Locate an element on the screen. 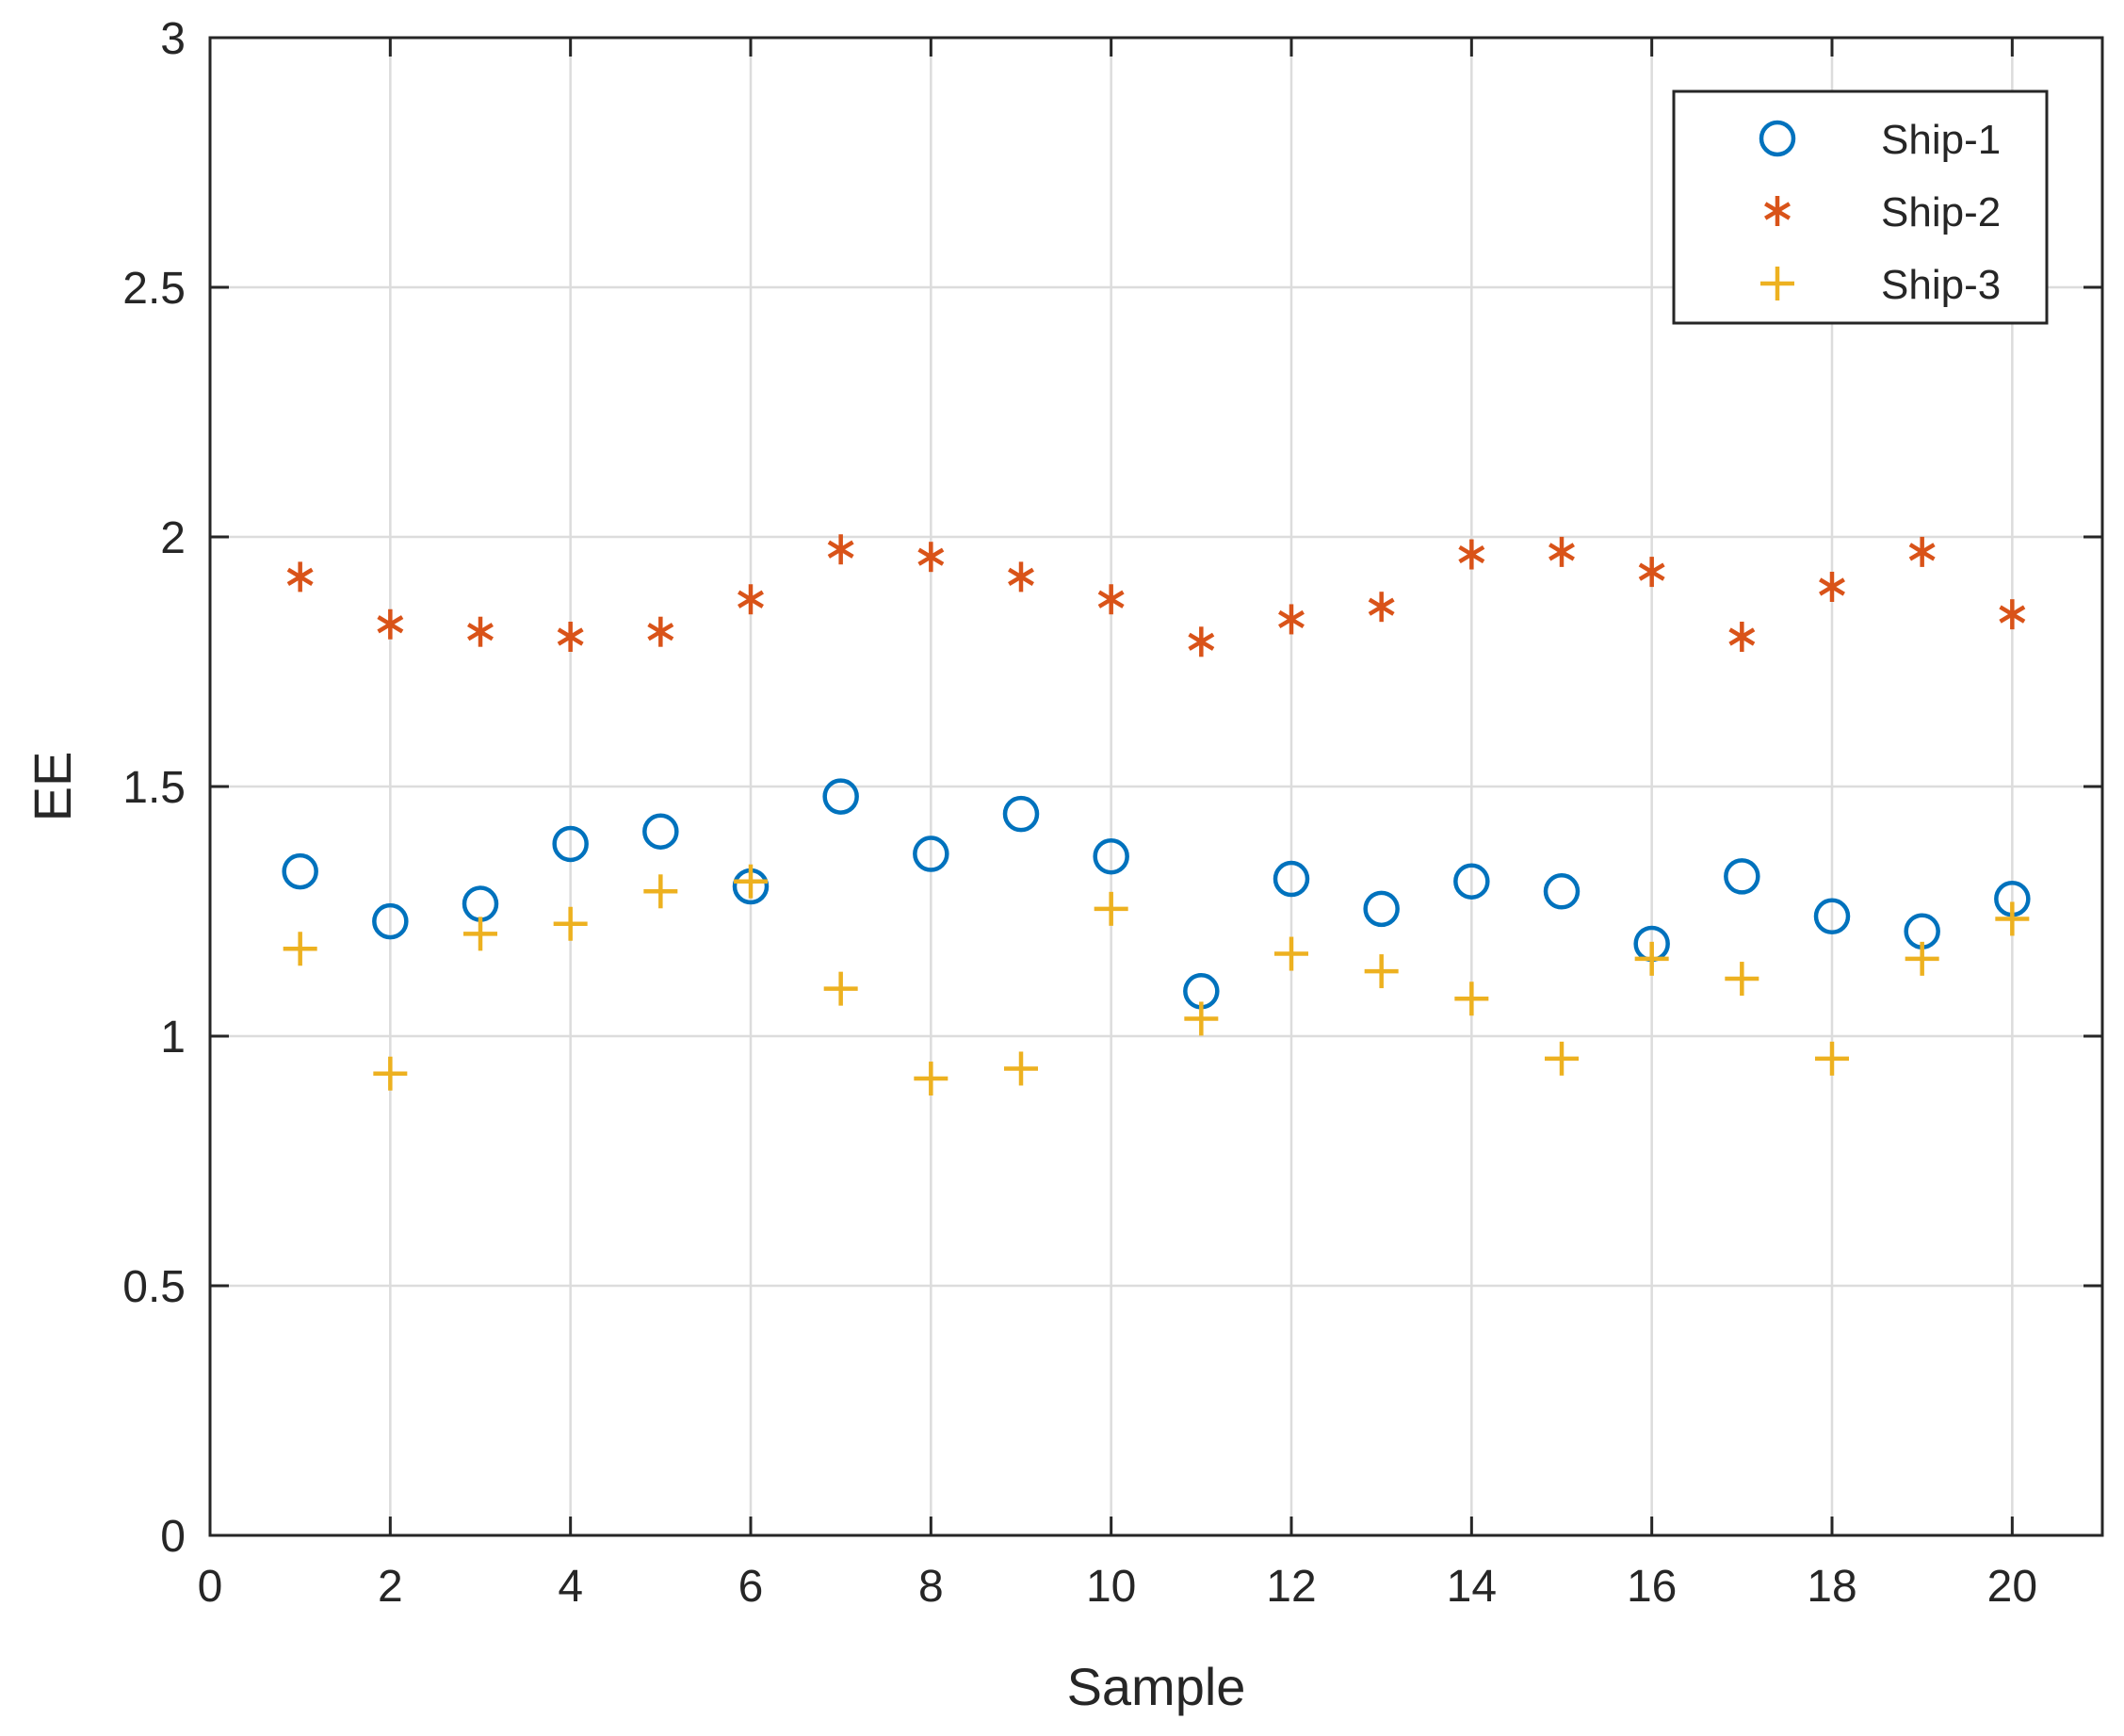 Image resolution: width=2124 pixels, height=1736 pixels. x-tick-label: 16 is located at coordinates (1652, 1587).